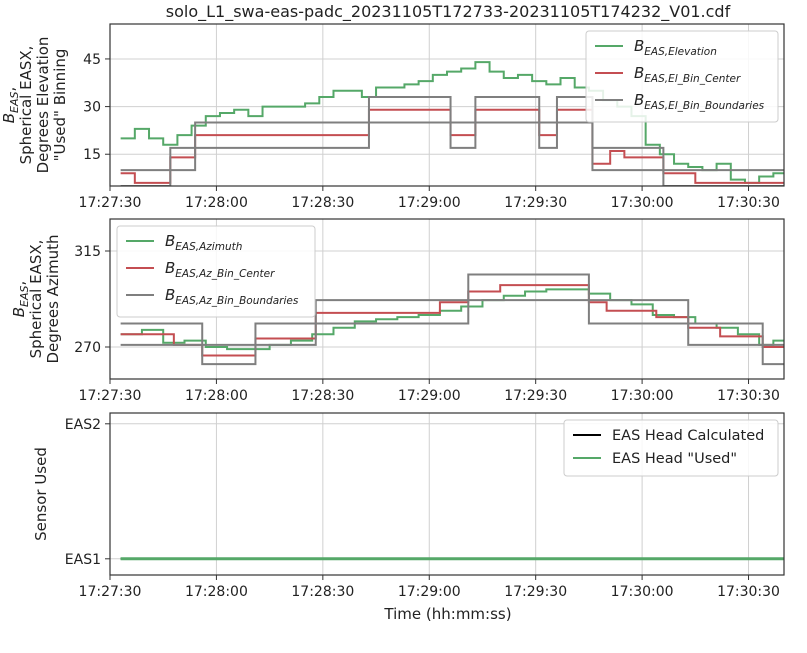  Describe the element at coordinates (447, 614) in the screenshot. I see `x-axis-label: Time (hh:mm:ss)` at that location.